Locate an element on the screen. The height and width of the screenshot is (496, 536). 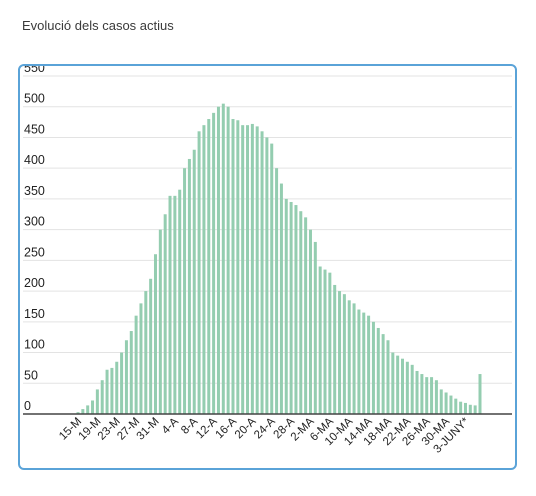
y-tick-label: 150 is located at coordinates (34, 314).